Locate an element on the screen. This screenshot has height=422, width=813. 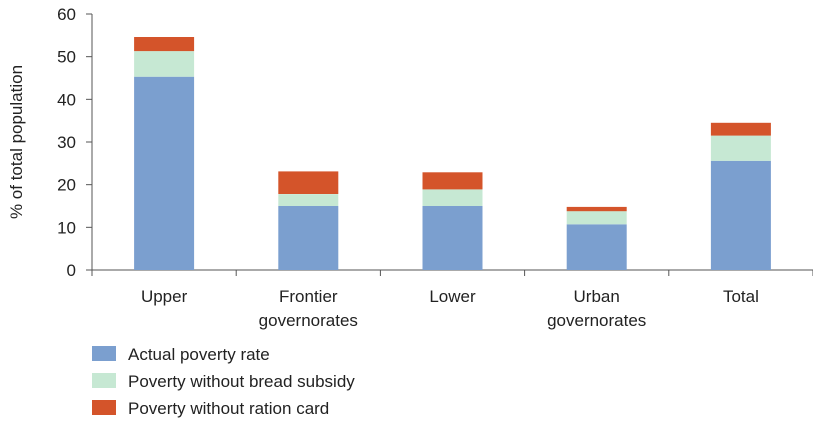
y-axis: 0 10 20 30 40 50 60 is located at coordinates (75, 142).